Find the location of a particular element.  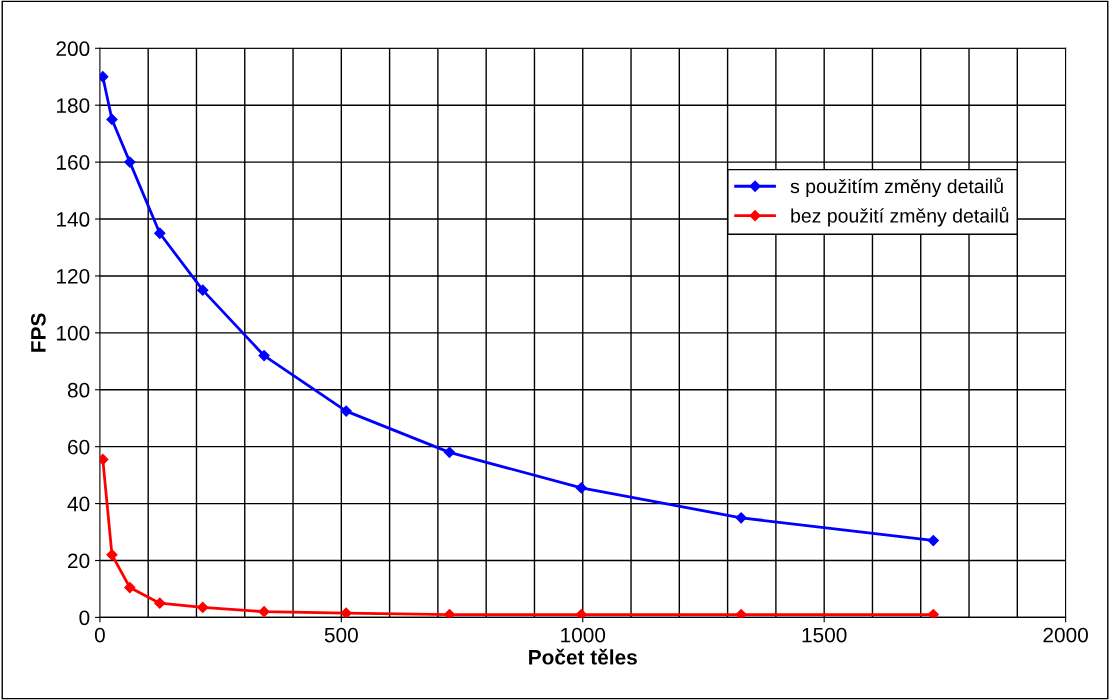

y-tick-label: 160 is located at coordinates (73, 162).